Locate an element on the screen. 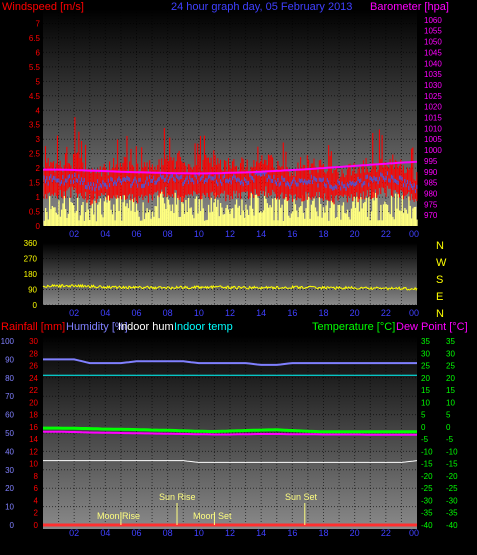  barometer-tick-label: 1060 is located at coordinates (433, 20).